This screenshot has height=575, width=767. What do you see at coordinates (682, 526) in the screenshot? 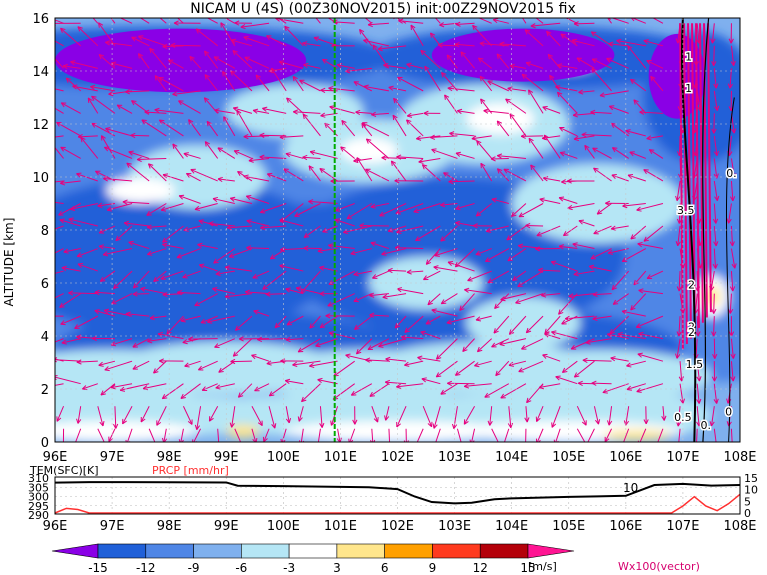
I see `lower-x-tick-label: 107E` at bounding box center [682, 526].